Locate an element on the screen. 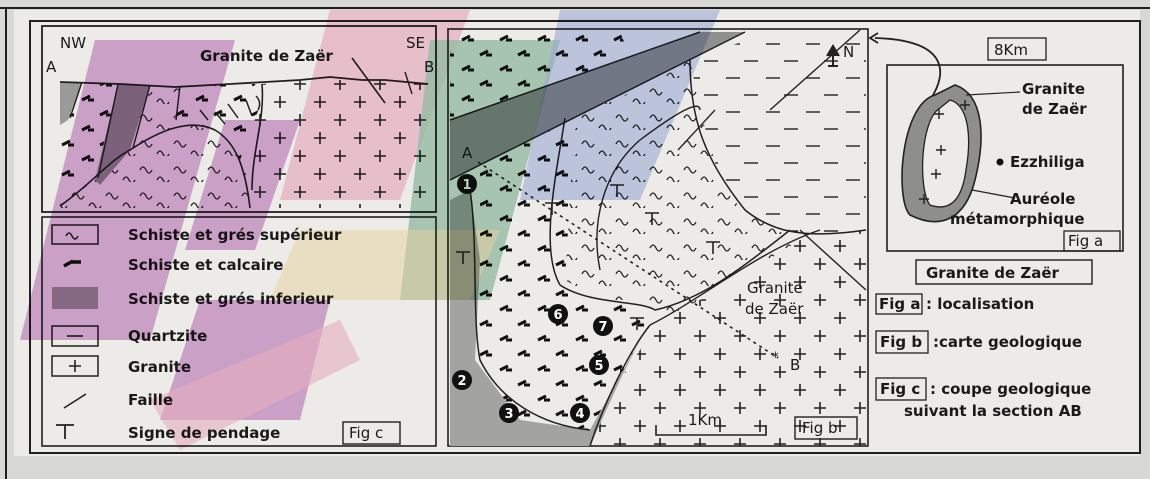 The image size is (1150, 479). fig-a-town: Ezzhiliga is located at coordinates (1047, 162).